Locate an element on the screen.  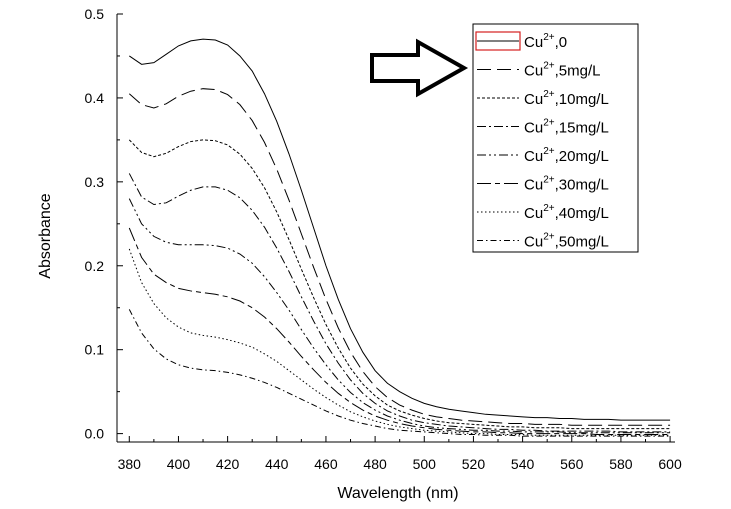
legend-label: Cu2+,50mg/L is located at coordinates (566, 241).